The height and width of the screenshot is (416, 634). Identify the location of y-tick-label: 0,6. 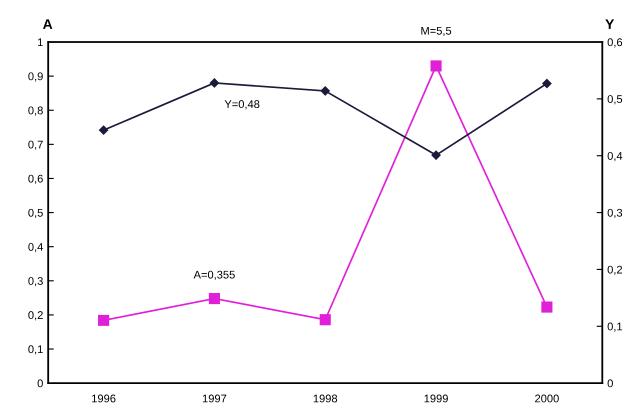
(35, 179).